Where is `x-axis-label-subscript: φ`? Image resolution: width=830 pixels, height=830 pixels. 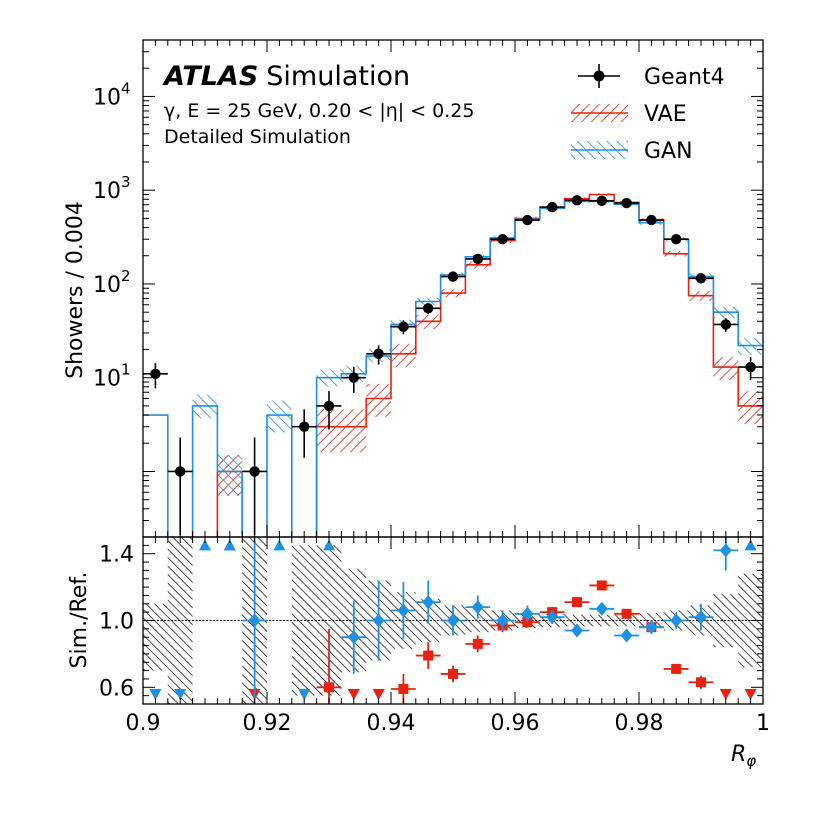 x-axis-label-subscript: φ is located at coordinates (751, 761).